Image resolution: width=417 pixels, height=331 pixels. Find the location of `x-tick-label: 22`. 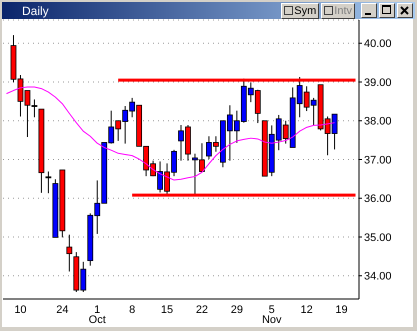

x-tick-label: 22 is located at coordinates (202, 310).